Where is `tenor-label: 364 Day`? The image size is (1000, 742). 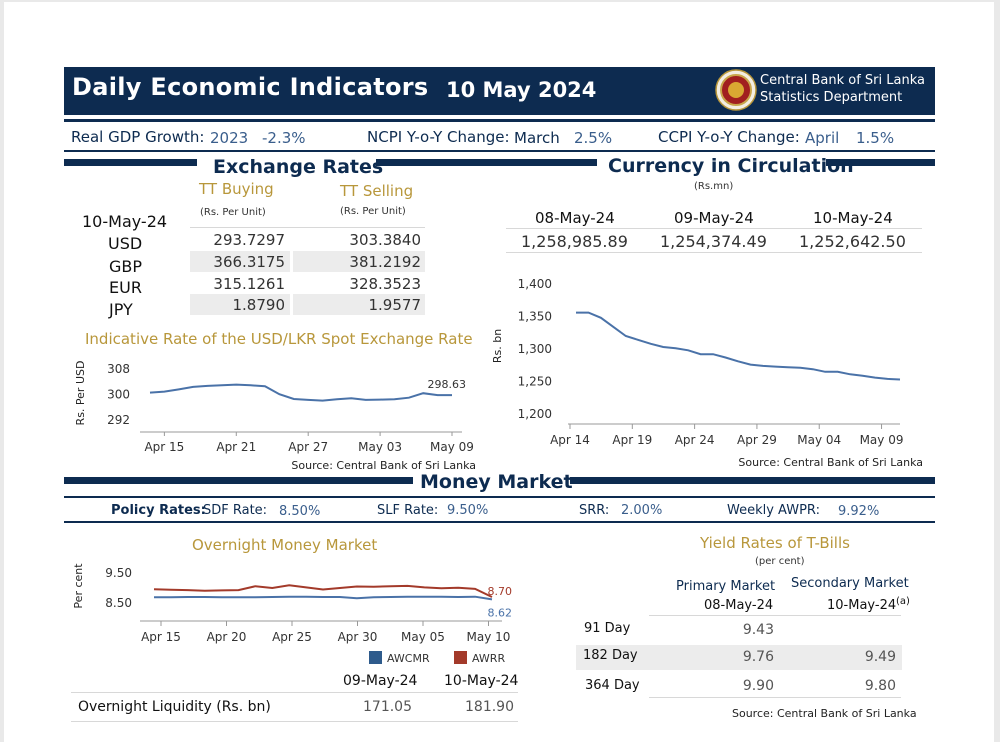 tenor-label: 364 Day is located at coordinates (612, 685).